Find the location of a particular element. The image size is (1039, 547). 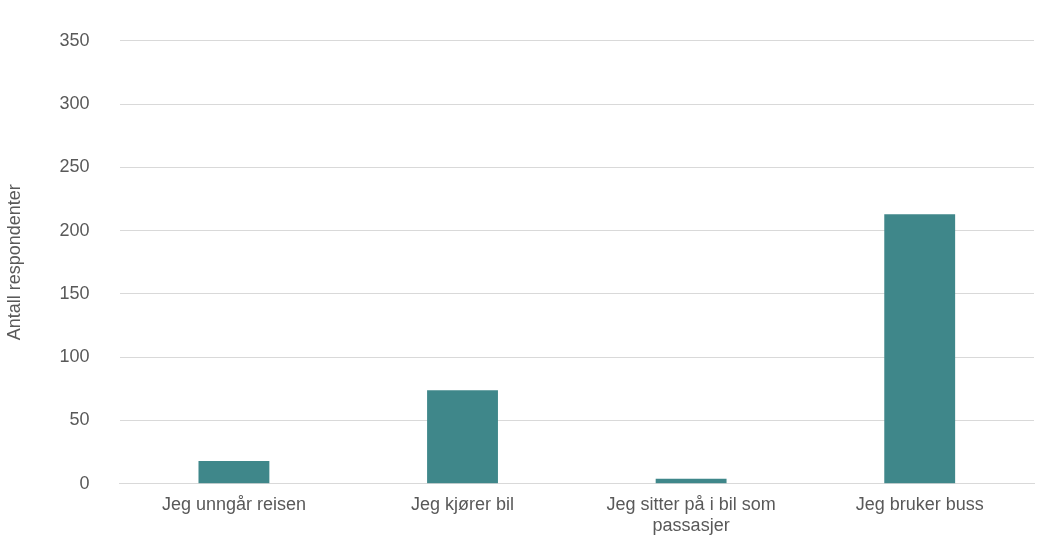

y-tick-label: 50 is located at coordinates (79, 419).